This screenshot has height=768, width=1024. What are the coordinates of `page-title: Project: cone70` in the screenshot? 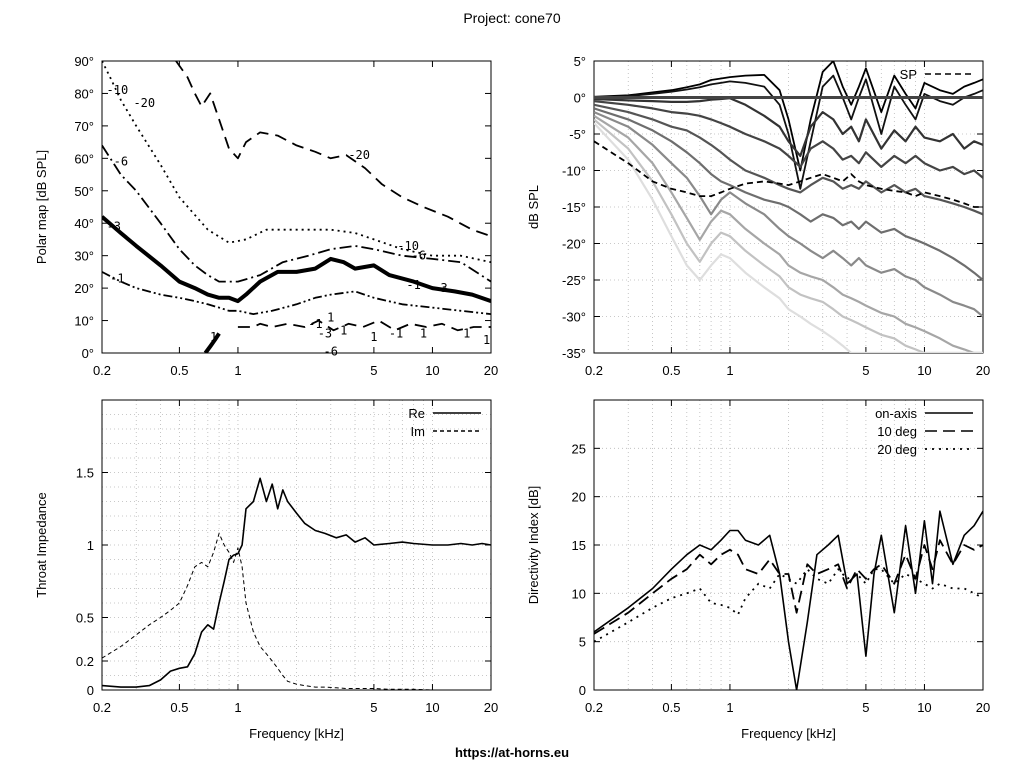 It's located at (511, 18).